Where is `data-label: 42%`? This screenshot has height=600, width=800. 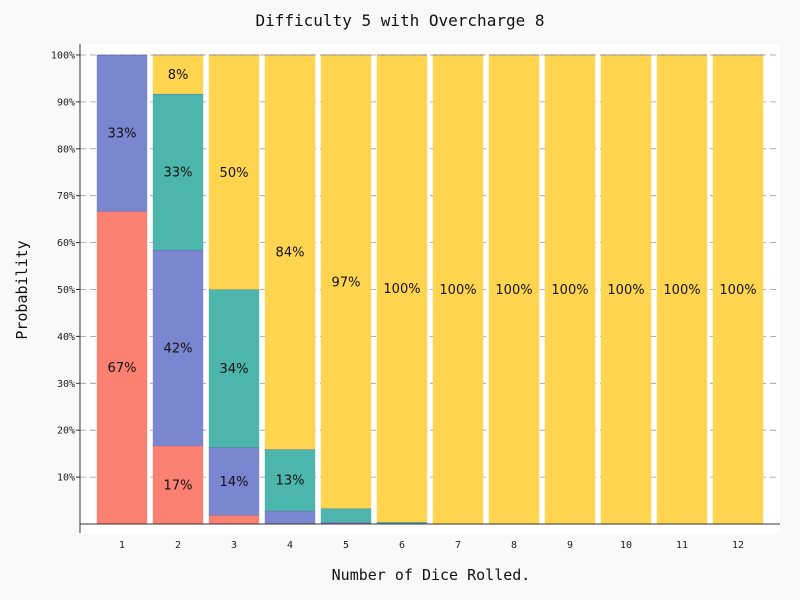 data-label: 42% is located at coordinates (178, 348).